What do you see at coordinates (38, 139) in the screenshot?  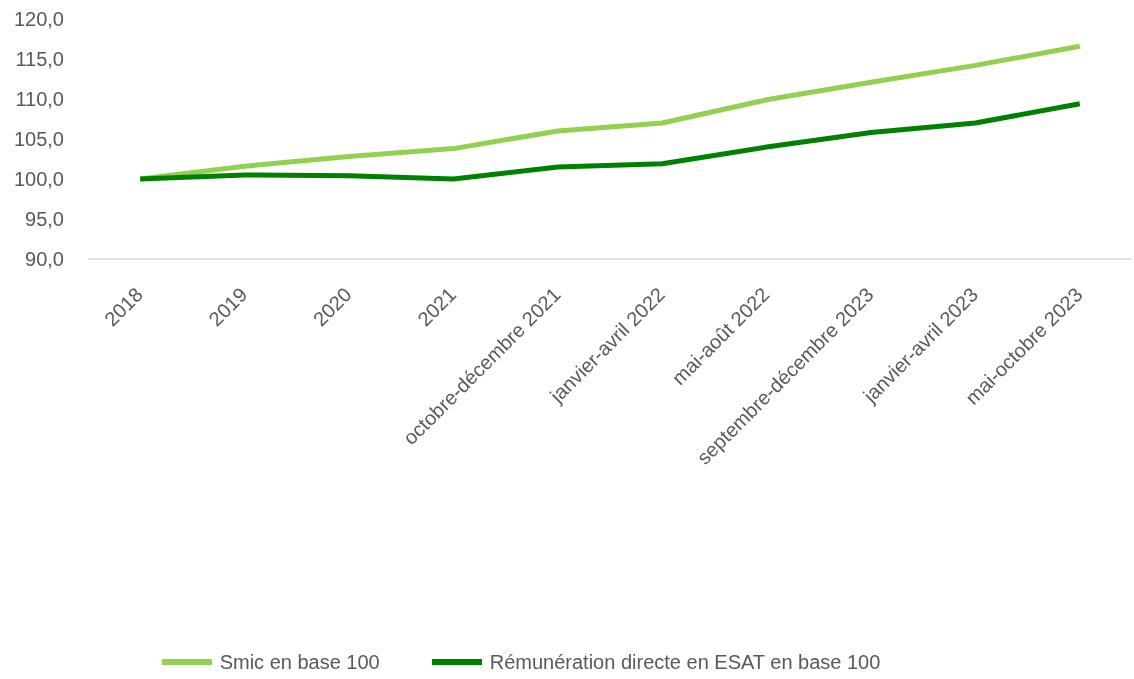 I see `y-tick-label: 105,0` at bounding box center [38, 139].